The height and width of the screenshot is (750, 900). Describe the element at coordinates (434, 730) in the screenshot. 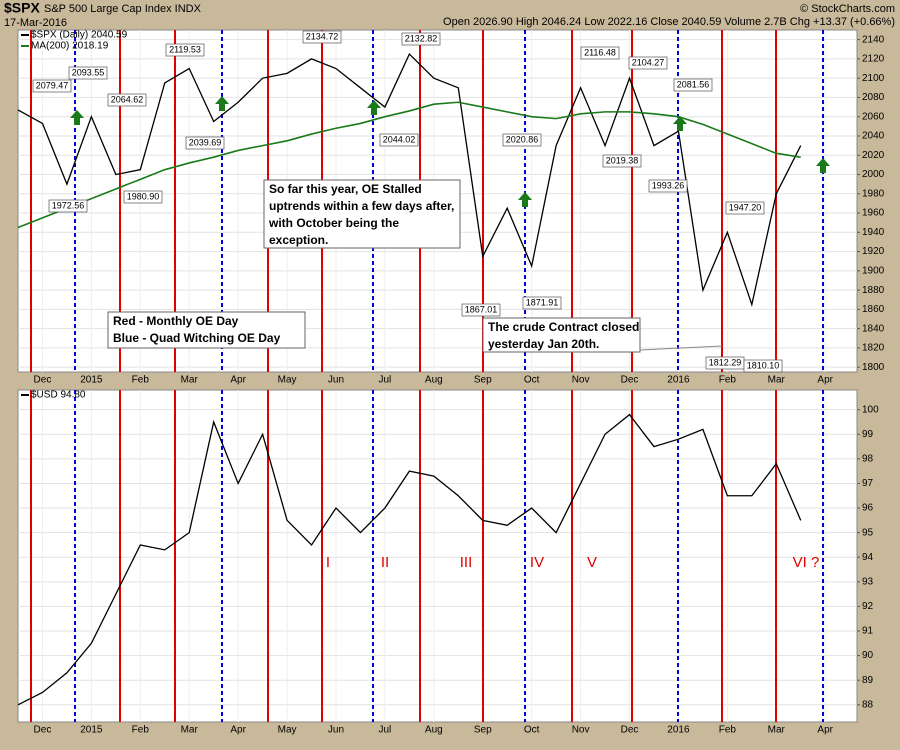

I see `x-tick-label: Aug` at that location.